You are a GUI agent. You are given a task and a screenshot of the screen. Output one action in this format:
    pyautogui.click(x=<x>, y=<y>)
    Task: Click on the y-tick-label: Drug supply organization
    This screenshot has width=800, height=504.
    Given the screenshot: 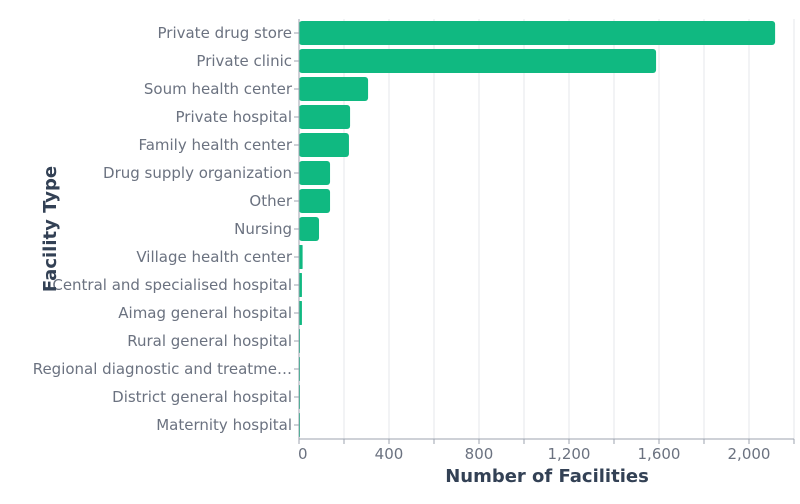 What is the action you would take?
    pyautogui.click(x=197, y=173)
    